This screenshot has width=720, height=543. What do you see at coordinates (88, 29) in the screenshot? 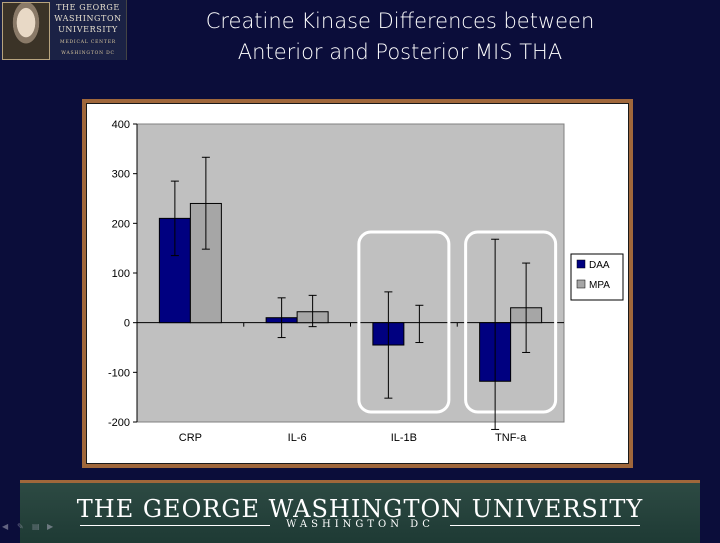
I see `logo-line-3: UNIVERSITY` at bounding box center [88, 29].